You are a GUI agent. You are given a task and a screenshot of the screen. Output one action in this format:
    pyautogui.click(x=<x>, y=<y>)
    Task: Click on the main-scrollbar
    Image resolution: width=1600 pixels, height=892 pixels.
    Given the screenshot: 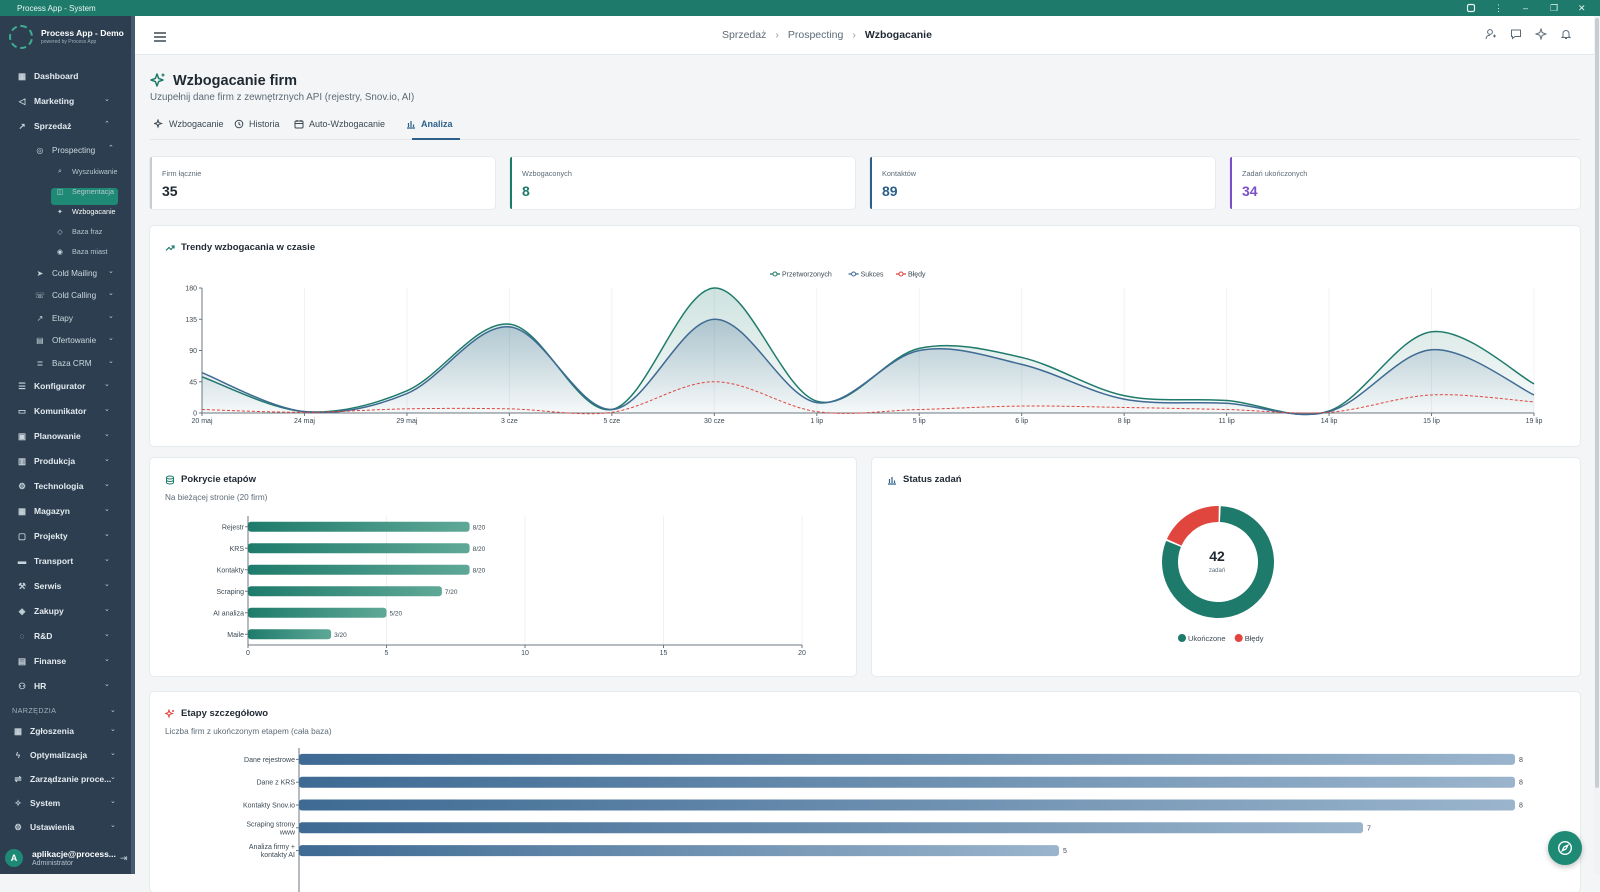 What is the action you would take?
    pyautogui.click(x=1597, y=445)
    